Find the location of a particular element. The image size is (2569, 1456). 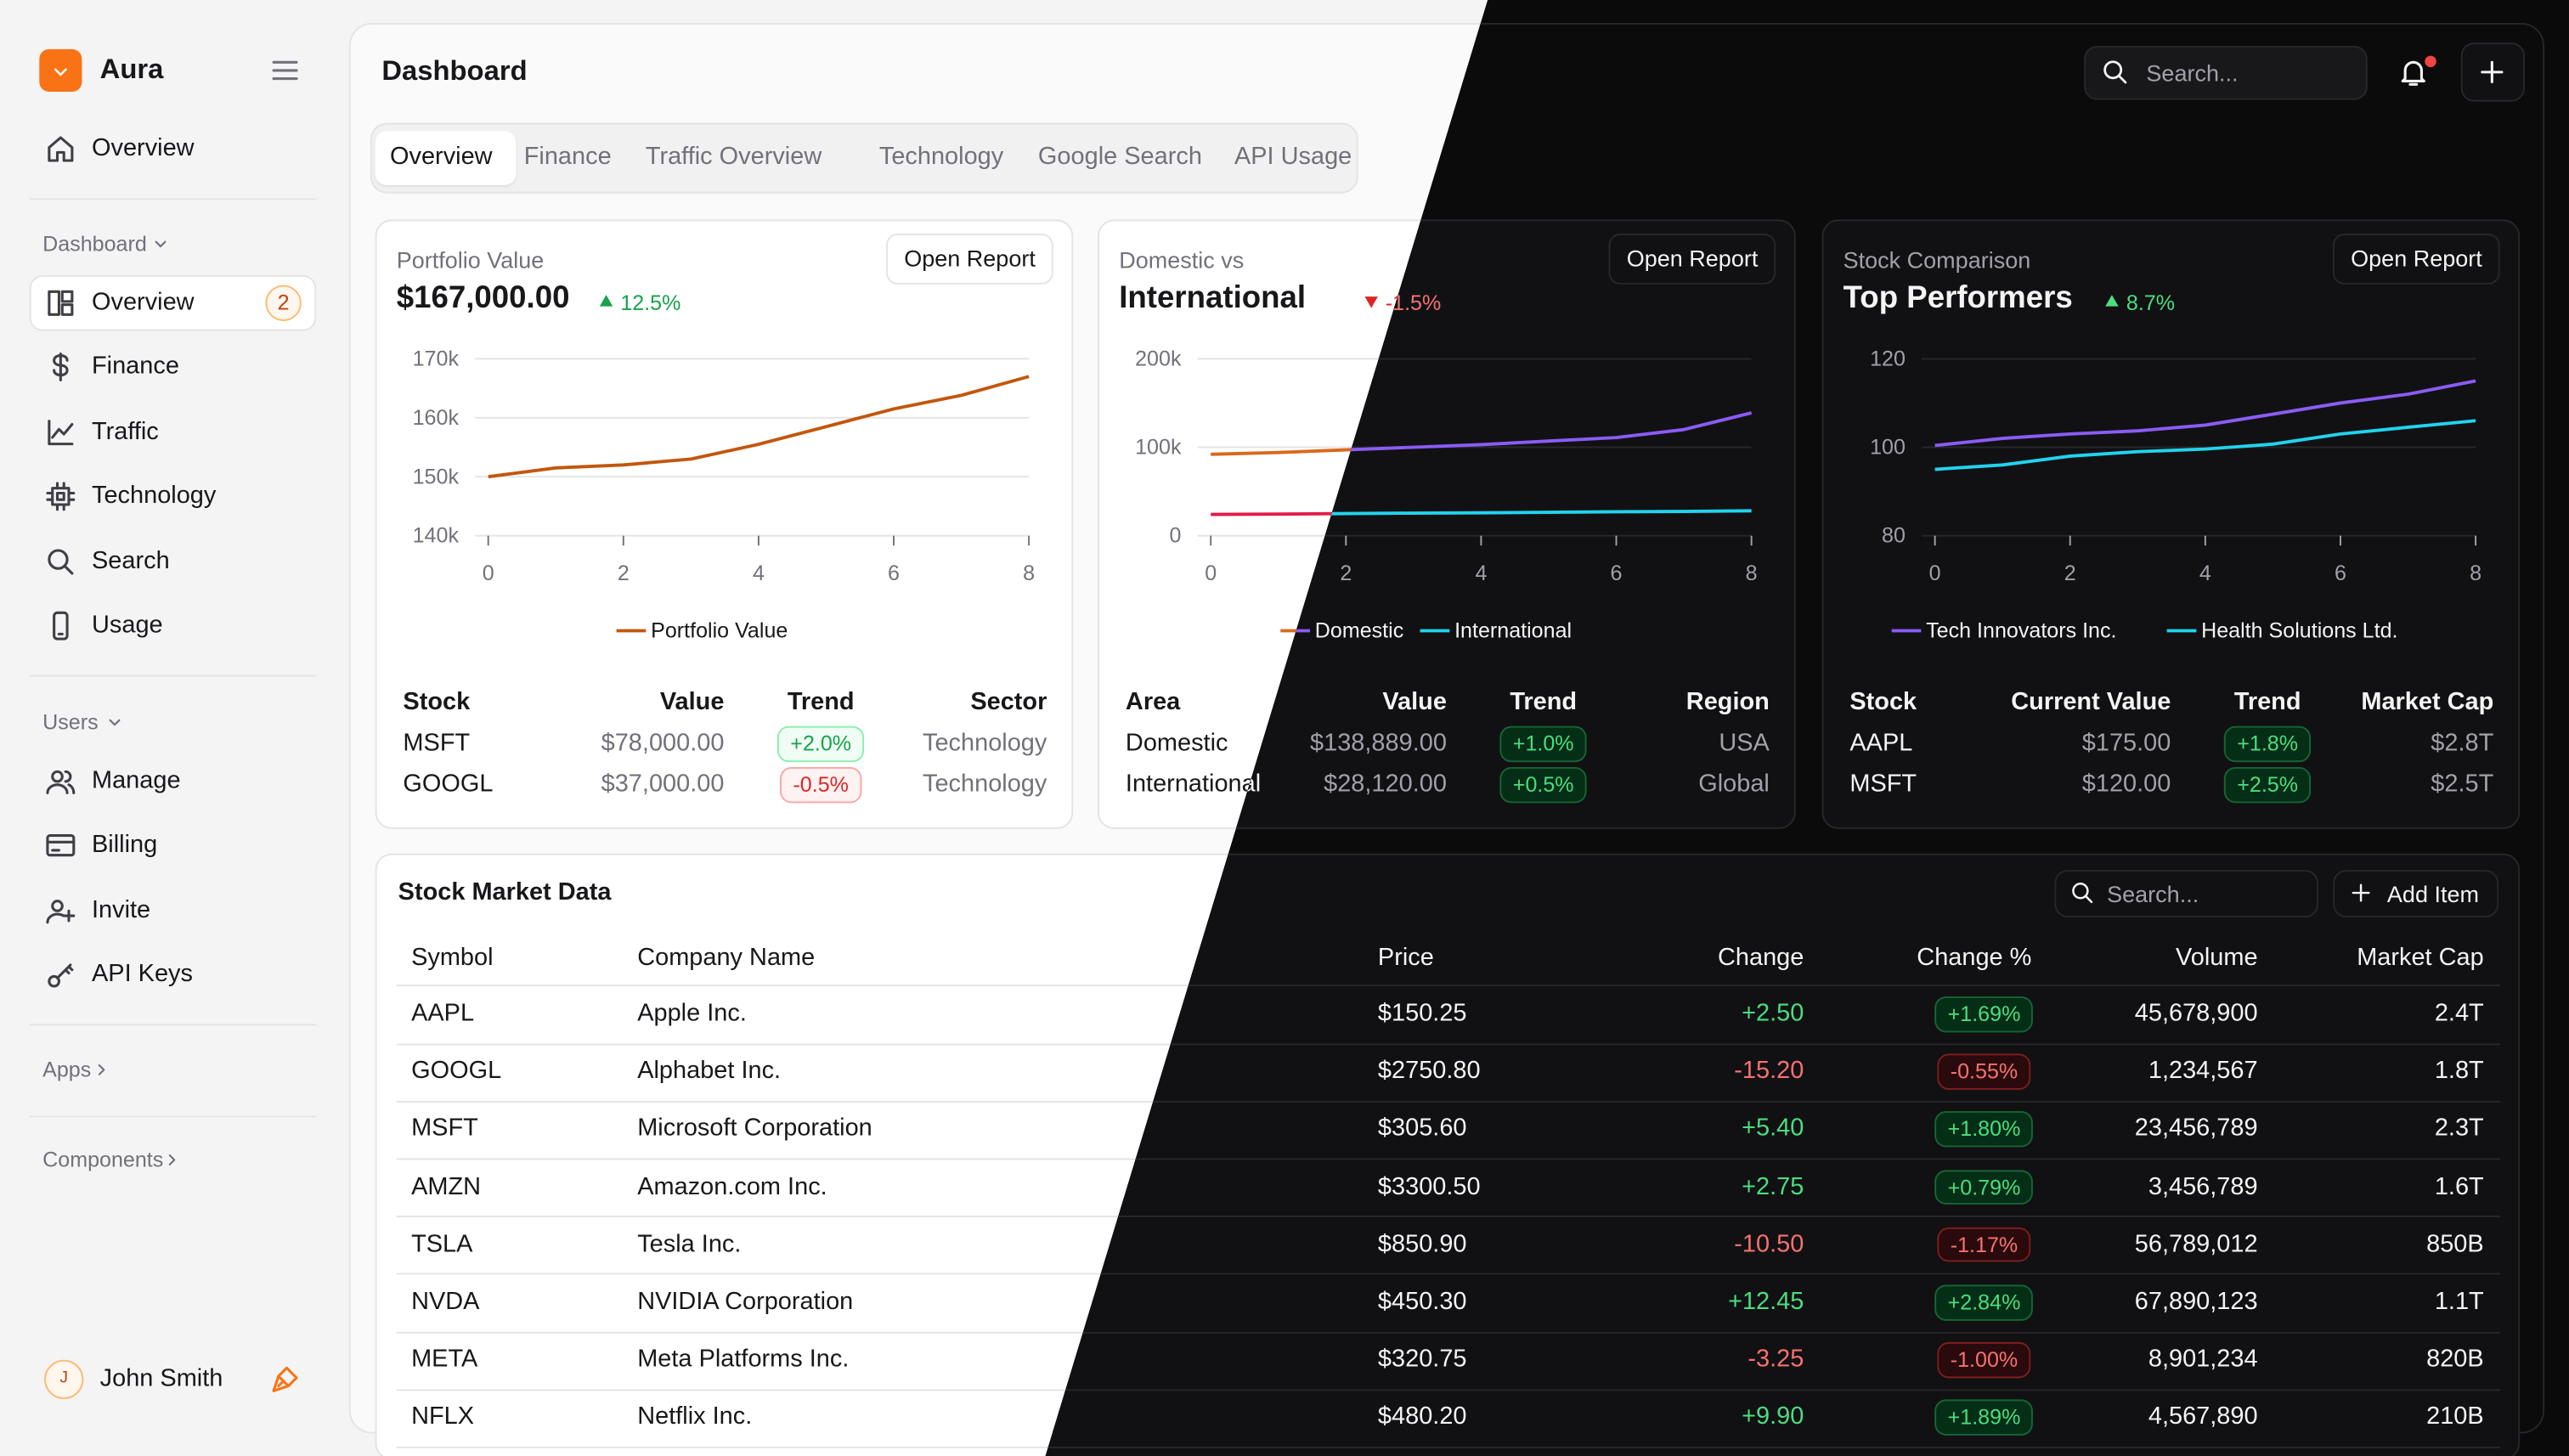

icon-brush is located at coordinates (285, 1380).